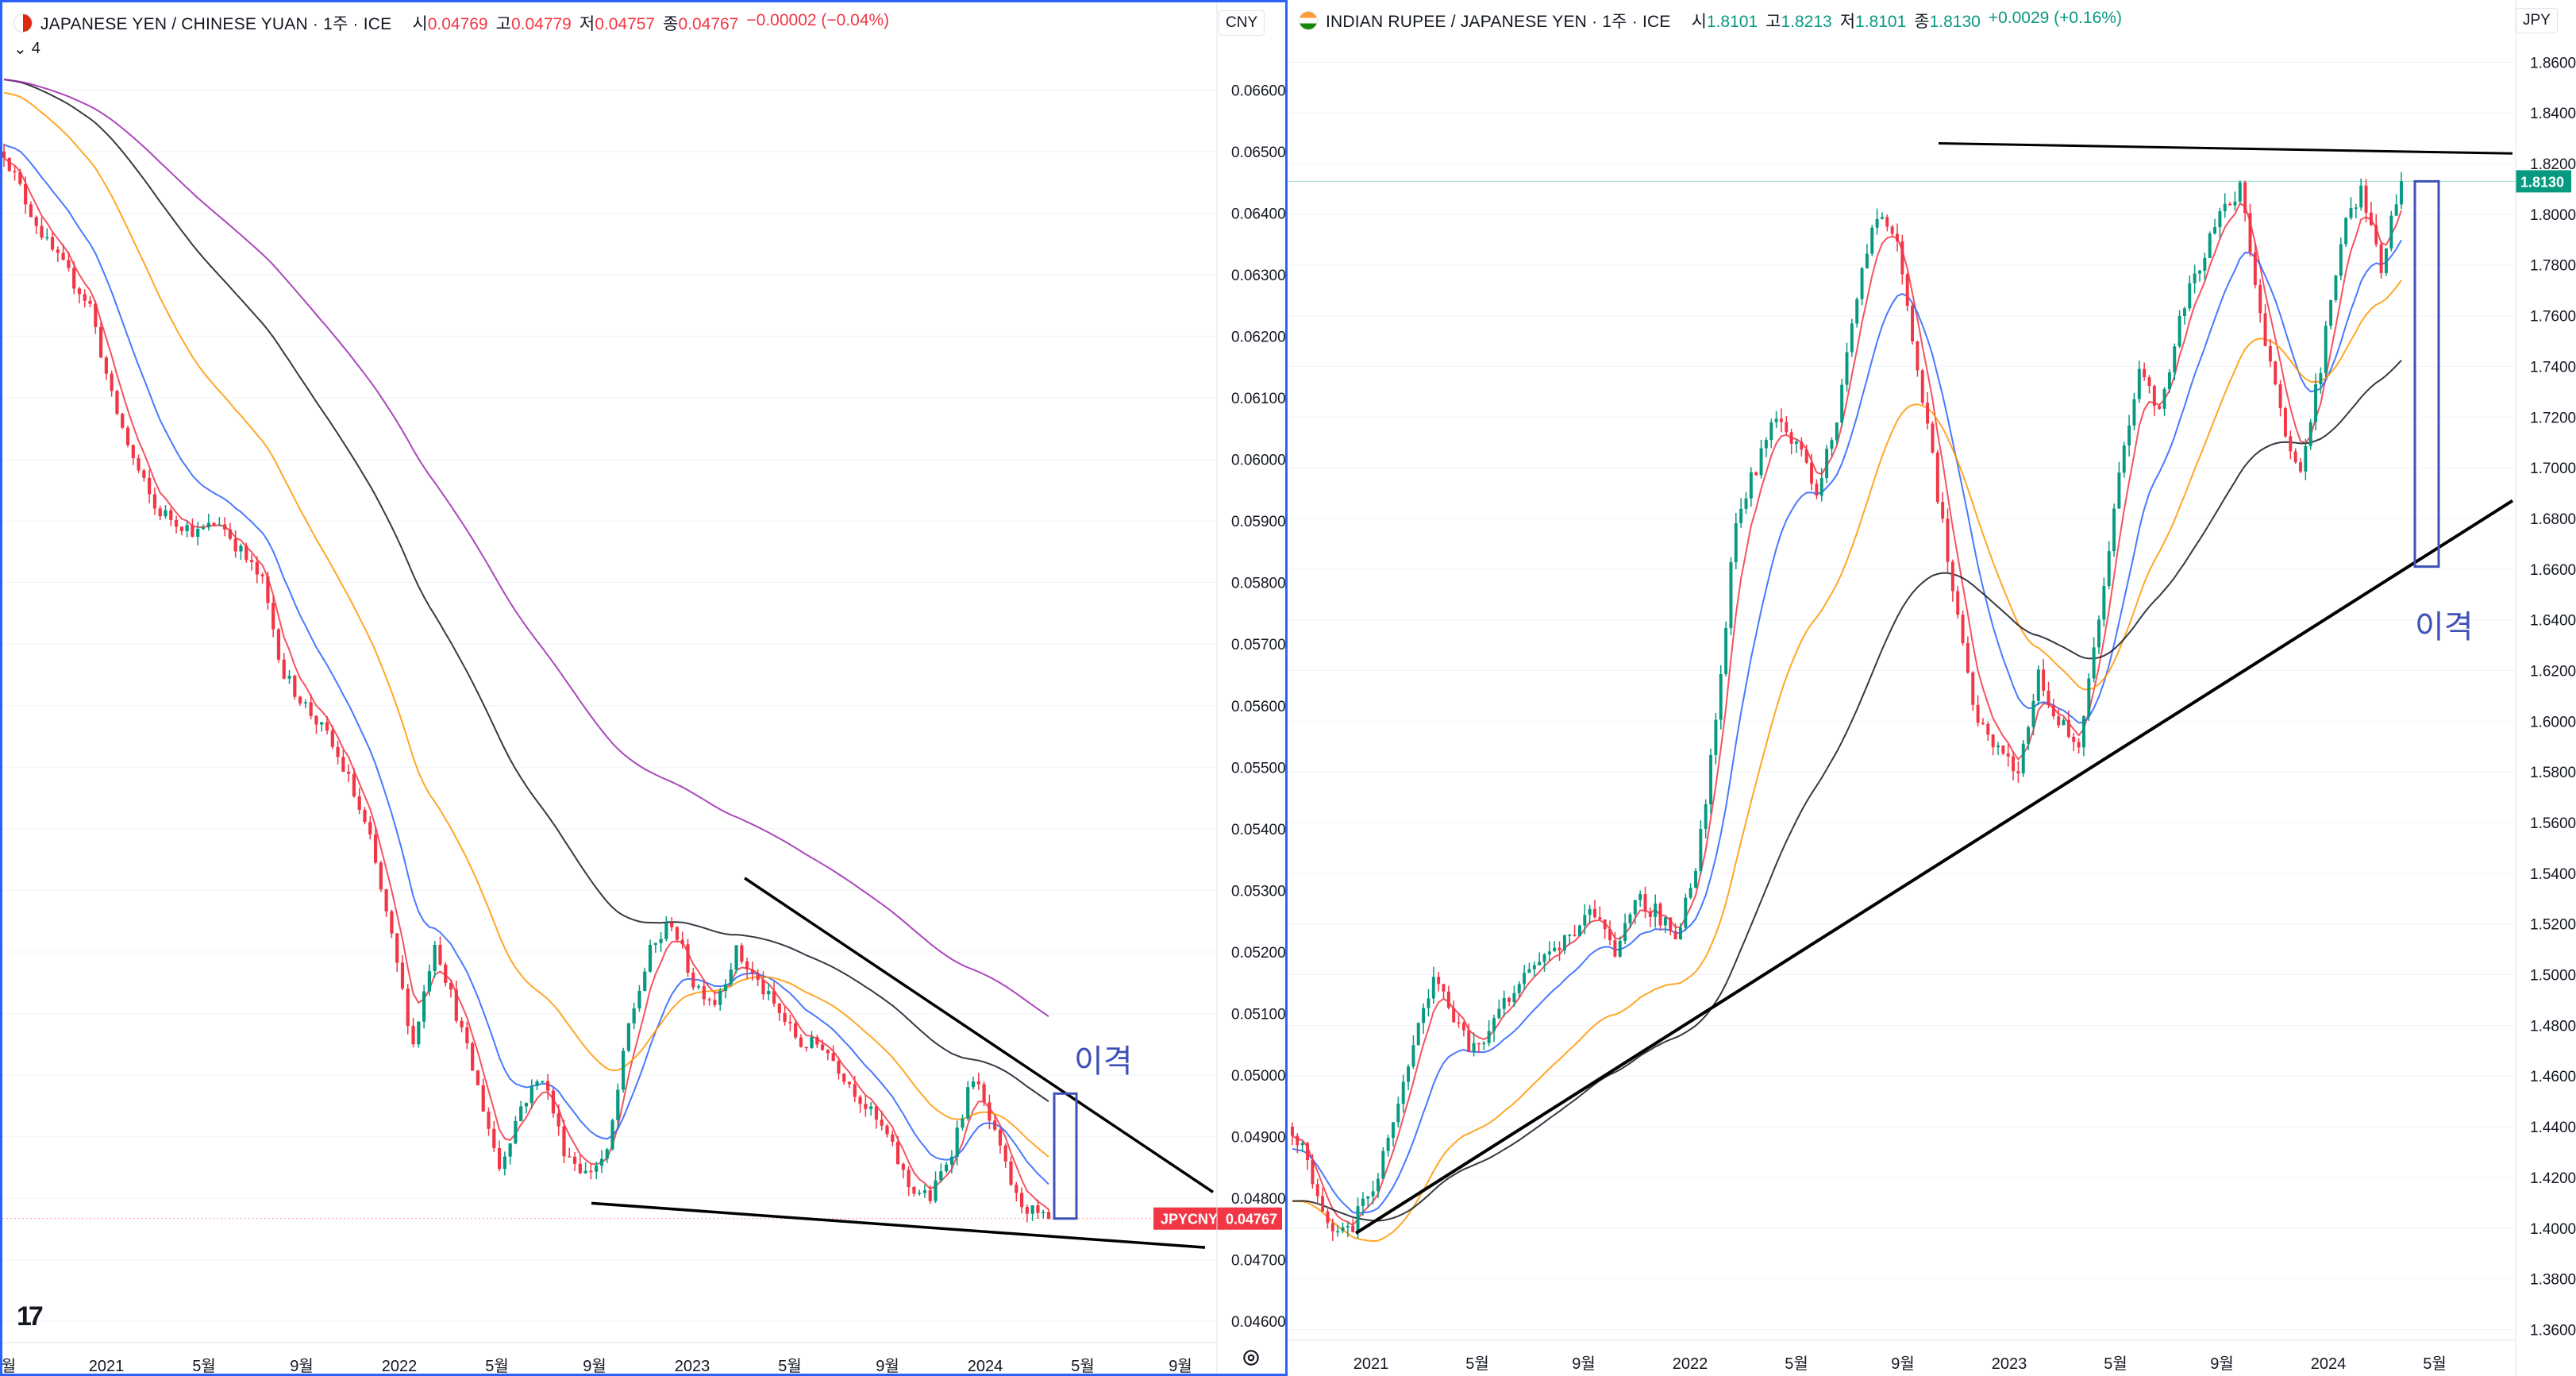 The image size is (2576, 1376). Describe the element at coordinates (2553, 164) in the screenshot. I see `price-tick-label: 1.8200` at that location.